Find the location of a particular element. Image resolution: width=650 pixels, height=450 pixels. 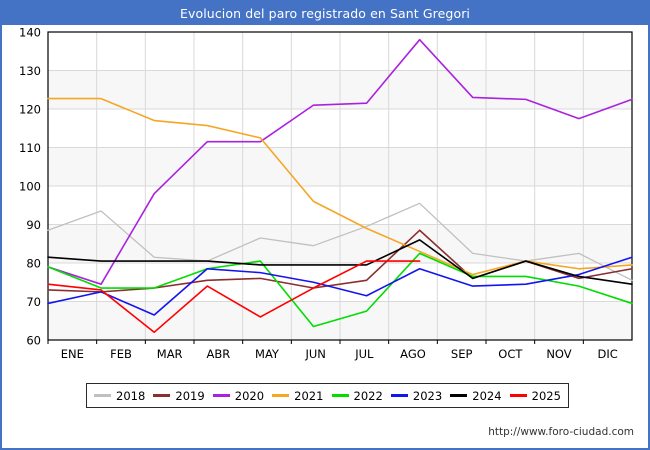

x-axis-tick-label-sep: SEP is located at coordinates (462, 354).